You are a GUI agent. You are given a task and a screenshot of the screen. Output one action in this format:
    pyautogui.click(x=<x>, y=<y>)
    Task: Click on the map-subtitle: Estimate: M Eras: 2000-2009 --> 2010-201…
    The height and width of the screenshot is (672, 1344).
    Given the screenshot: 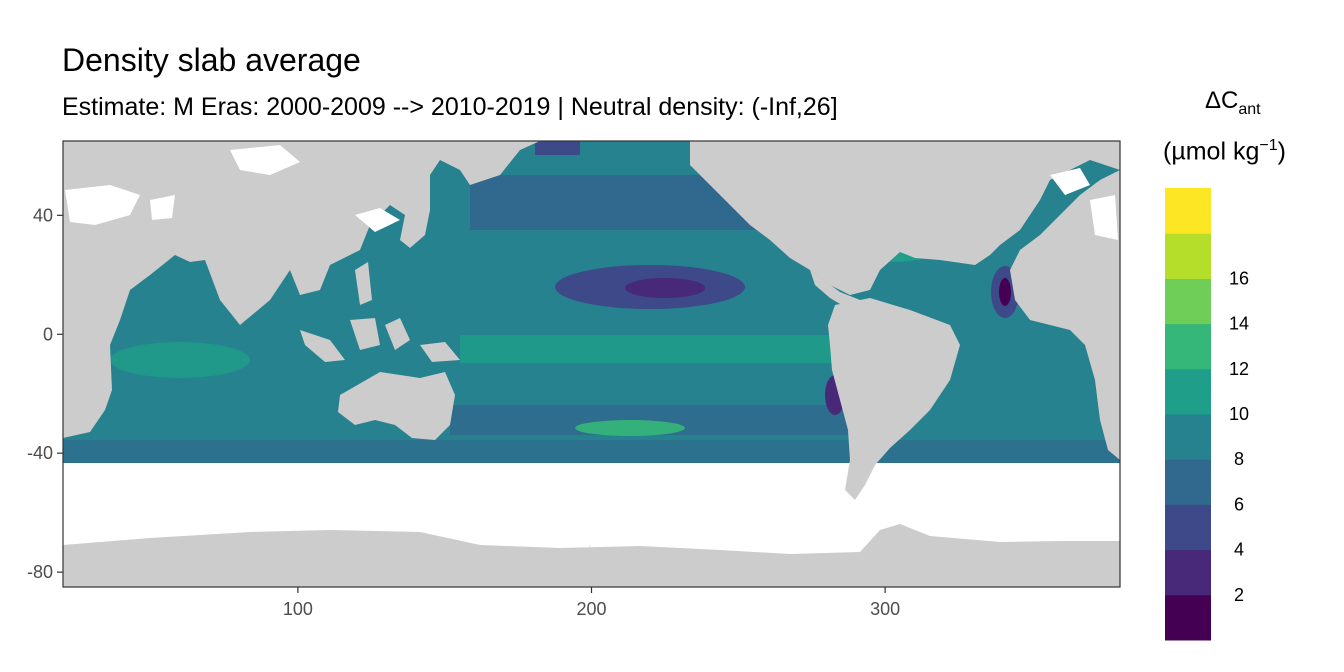 What is the action you would take?
    pyautogui.click(x=450, y=107)
    